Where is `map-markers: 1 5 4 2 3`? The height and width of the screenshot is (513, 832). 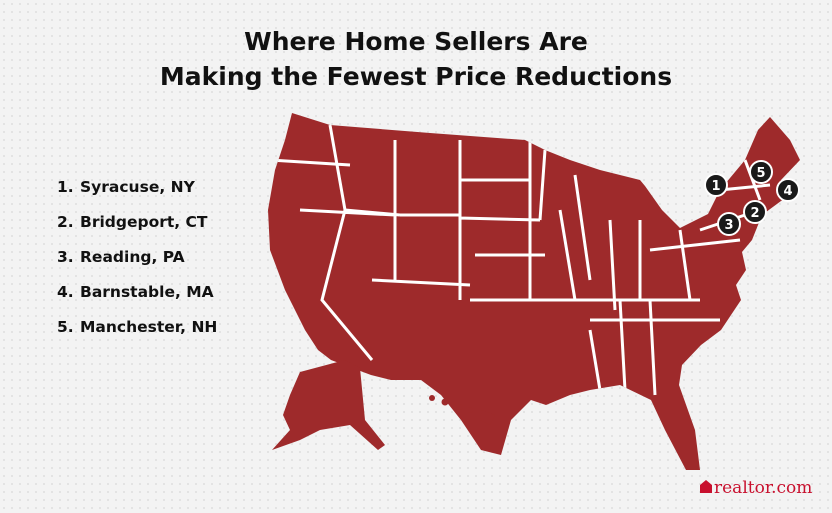 map-markers: 1 5 4 2 3 is located at coordinates (752, 198).